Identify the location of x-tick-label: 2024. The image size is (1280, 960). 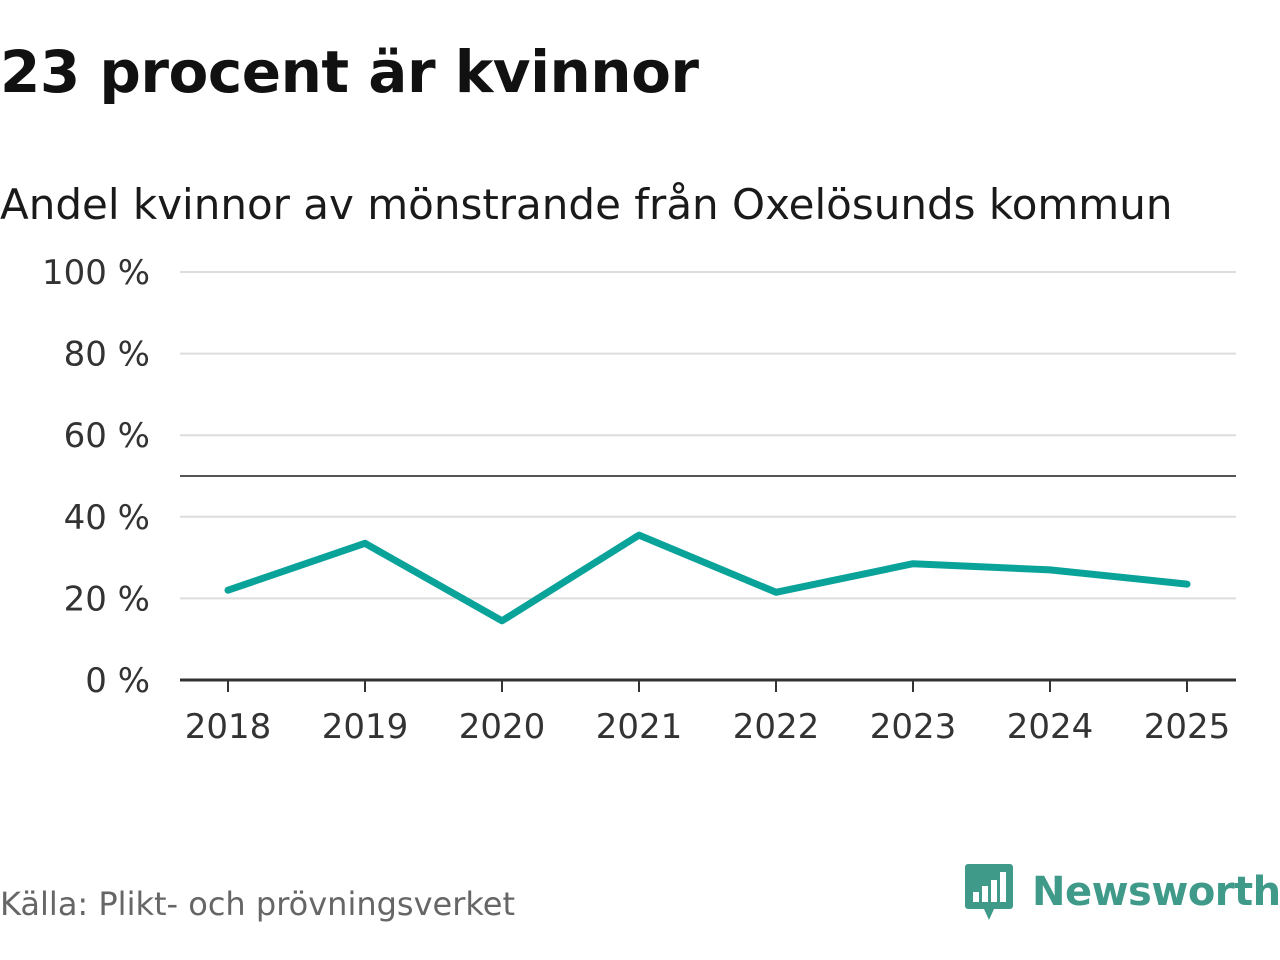
(1050, 727).